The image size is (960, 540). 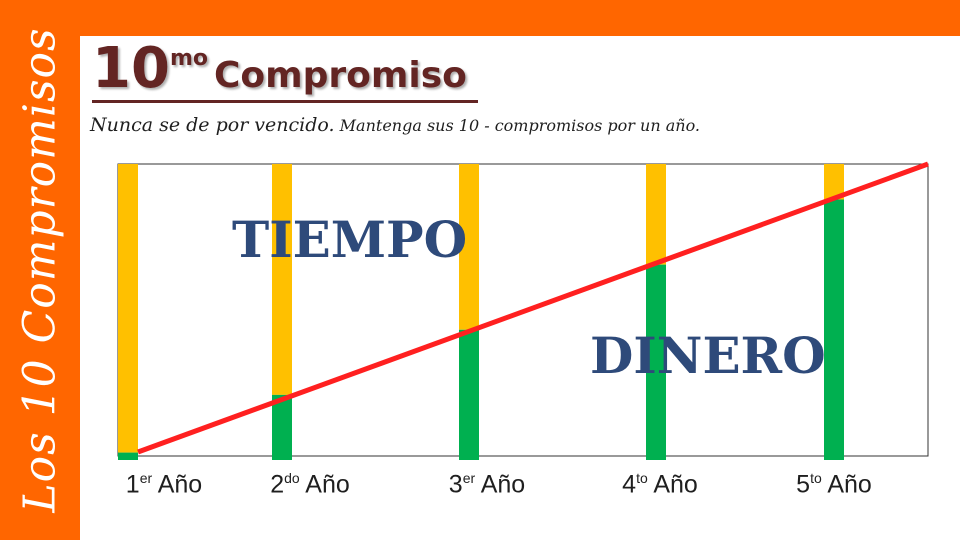 What do you see at coordinates (480, 18) in the screenshot?
I see `top-accent-bar` at bounding box center [480, 18].